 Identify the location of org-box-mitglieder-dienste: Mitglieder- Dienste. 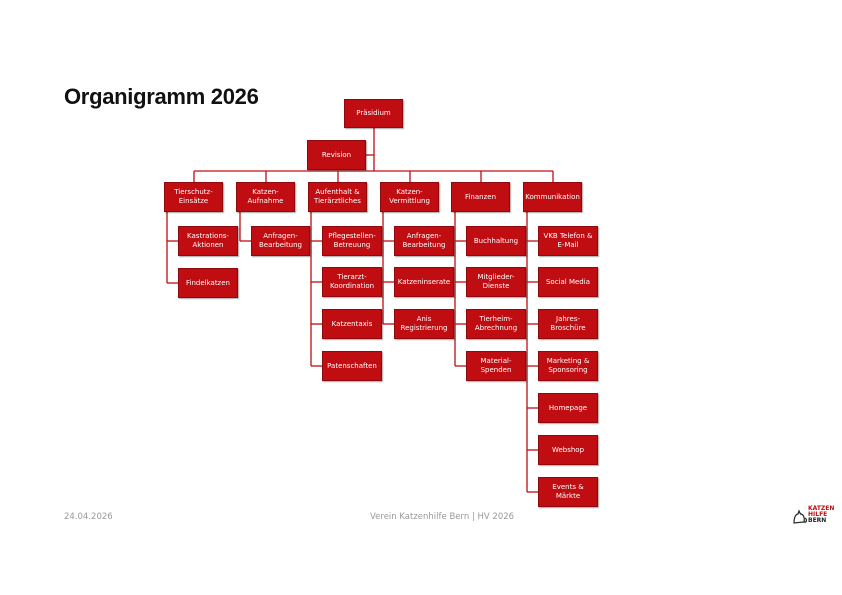
(496, 282).